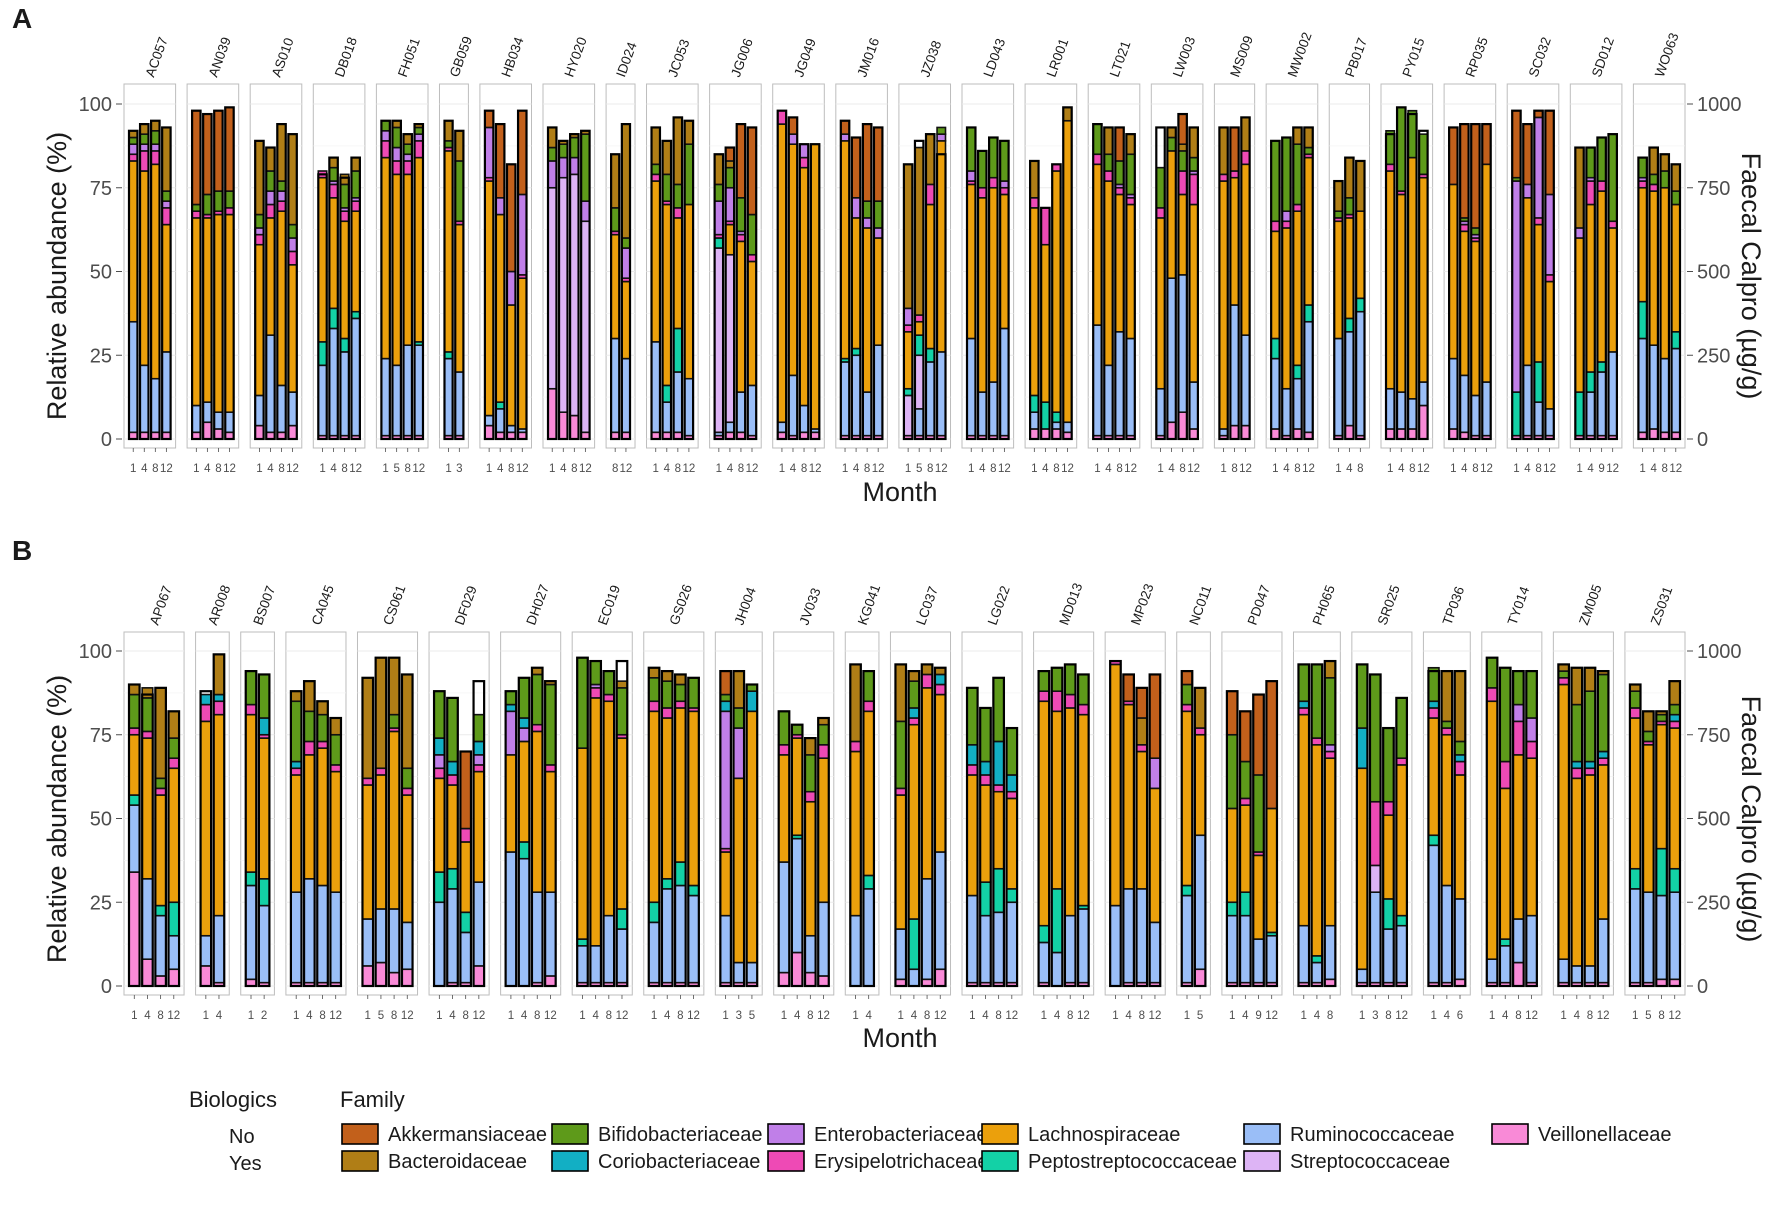 This screenshot has width=1772, height=1209. Describe the element at coordinates (1531, 1016) in the screenshot. I see `month-tick-label: 12` at that location.